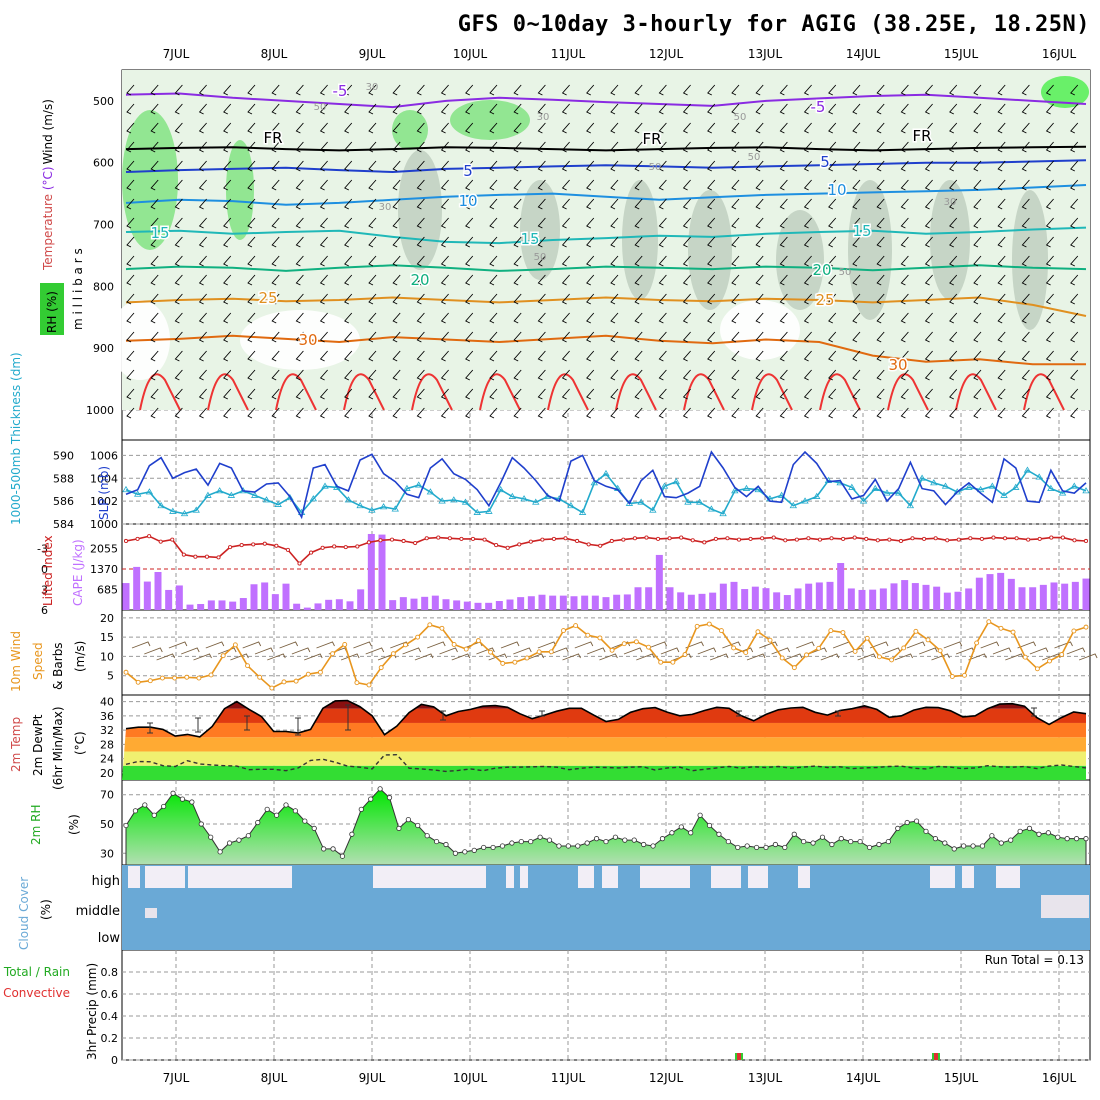 The height and width of the screenshot is (1100, 1100). Describe the element at coordinates (48, 178) in the screenshot. I see `ylabel-part: (°C)` at that location.